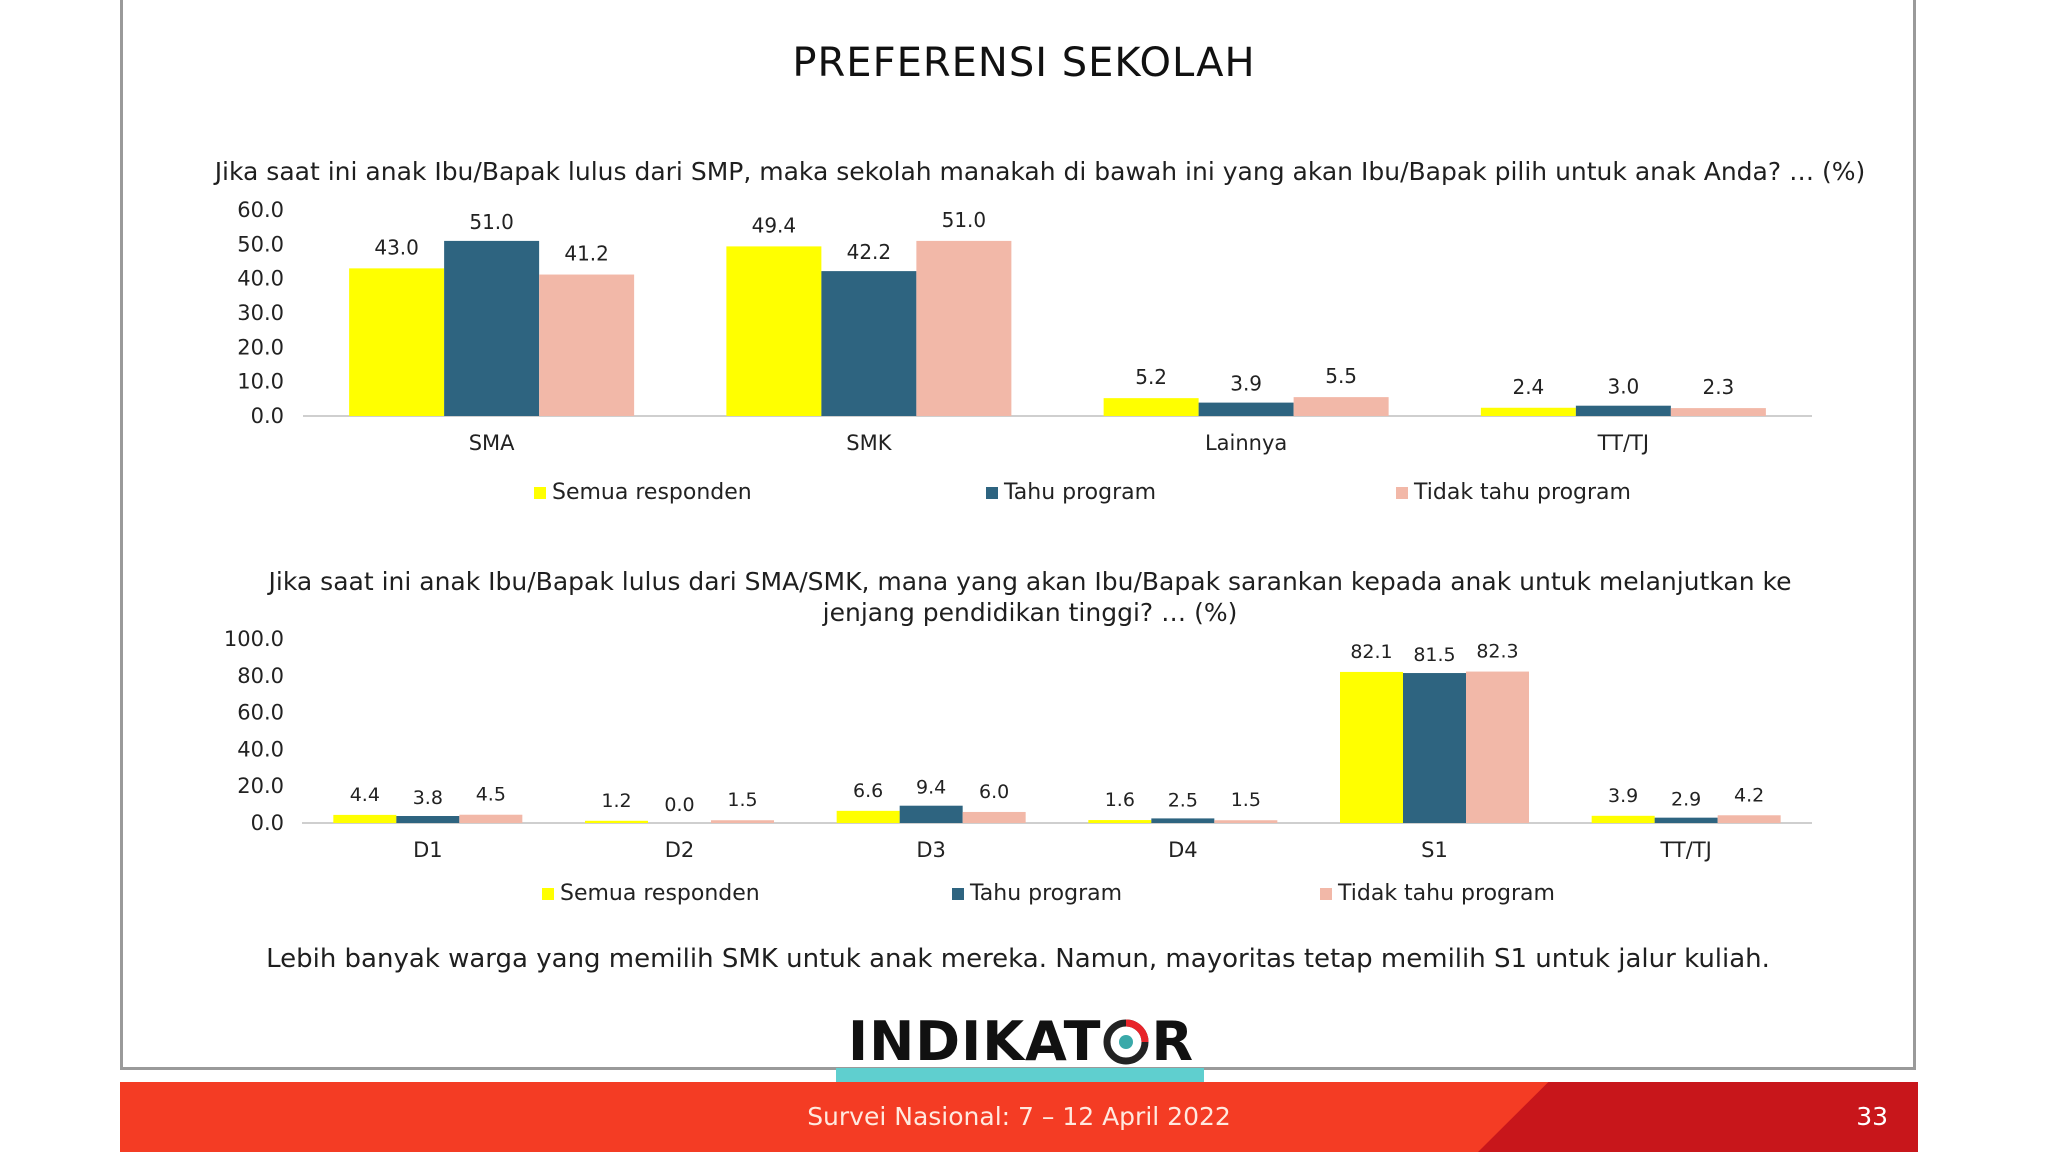 The image size is (2048, 1152). What do you see at coordinates (586, 254) in the screenshot?
I see `data-label: 41.2` at bounding box center [586, 254].